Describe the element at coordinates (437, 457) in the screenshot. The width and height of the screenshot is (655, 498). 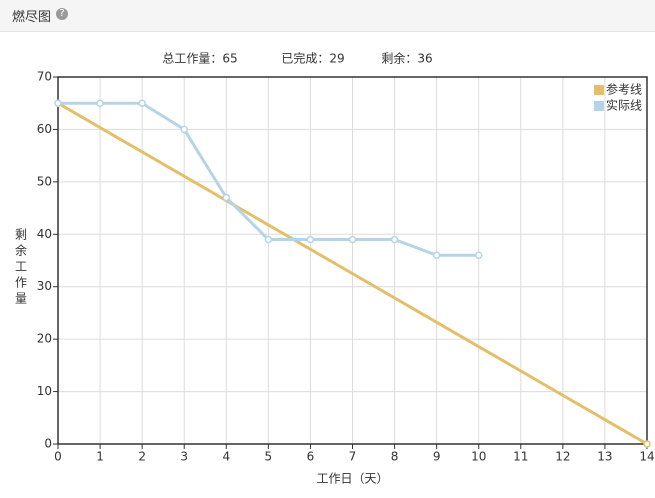
I see `x-tick-label: 9` at that location.